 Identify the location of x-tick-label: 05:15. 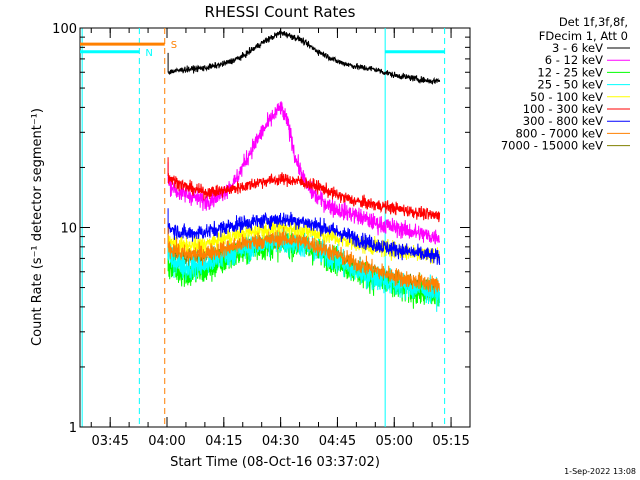
(450, 441).